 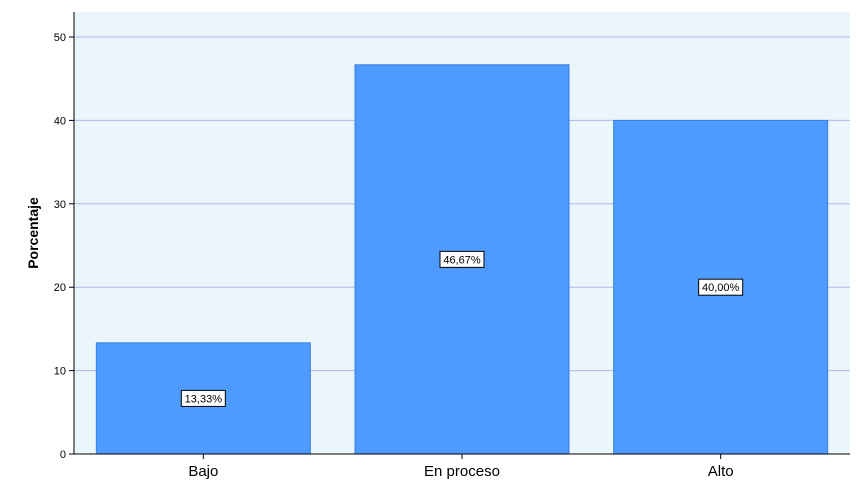 What do you see at coordinates (64, 246) in the screenshot?
I see `y-ticks: 0 10 20 30 40 50` at bounding box center [64, 246].